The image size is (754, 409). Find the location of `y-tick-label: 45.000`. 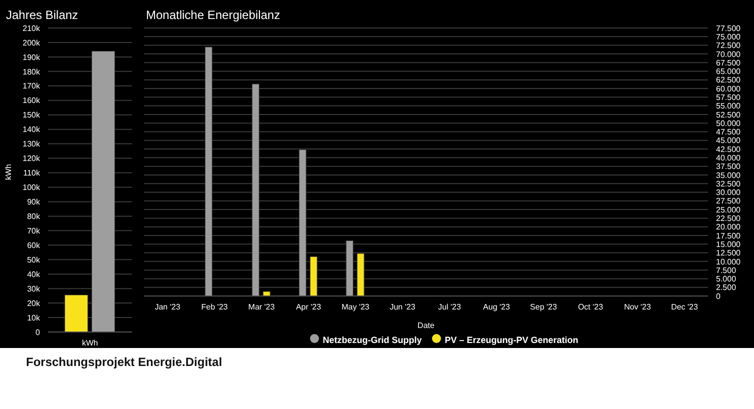

y-tick-label: 45.000 is located at coordinates (729, 141).